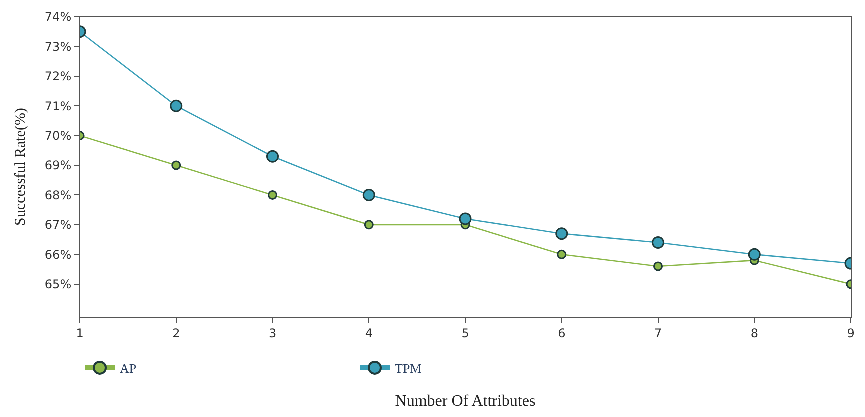  I want to click on y-tick-label: 68%, so click(58, 195).